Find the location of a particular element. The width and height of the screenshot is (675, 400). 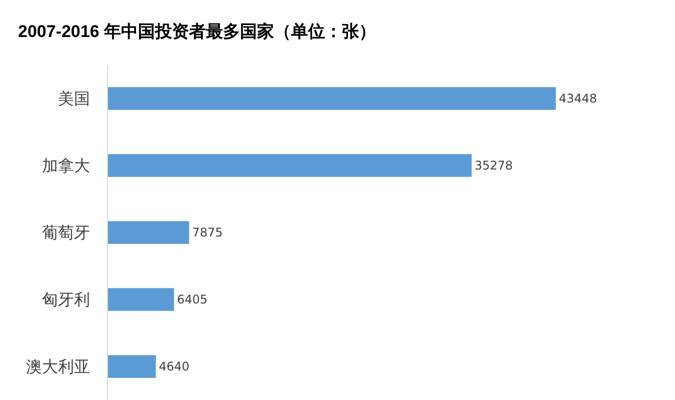

y-tick-label: 美国 is located at coordinates (74, 98).